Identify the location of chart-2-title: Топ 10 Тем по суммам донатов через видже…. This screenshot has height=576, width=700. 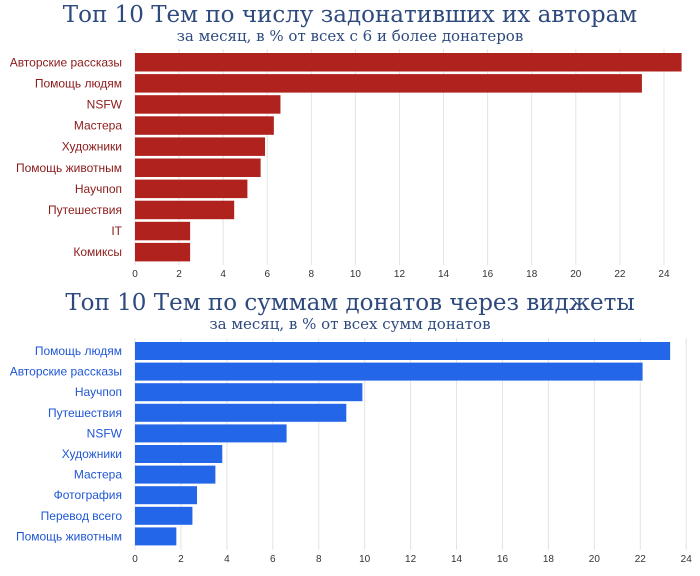
(350, 303).